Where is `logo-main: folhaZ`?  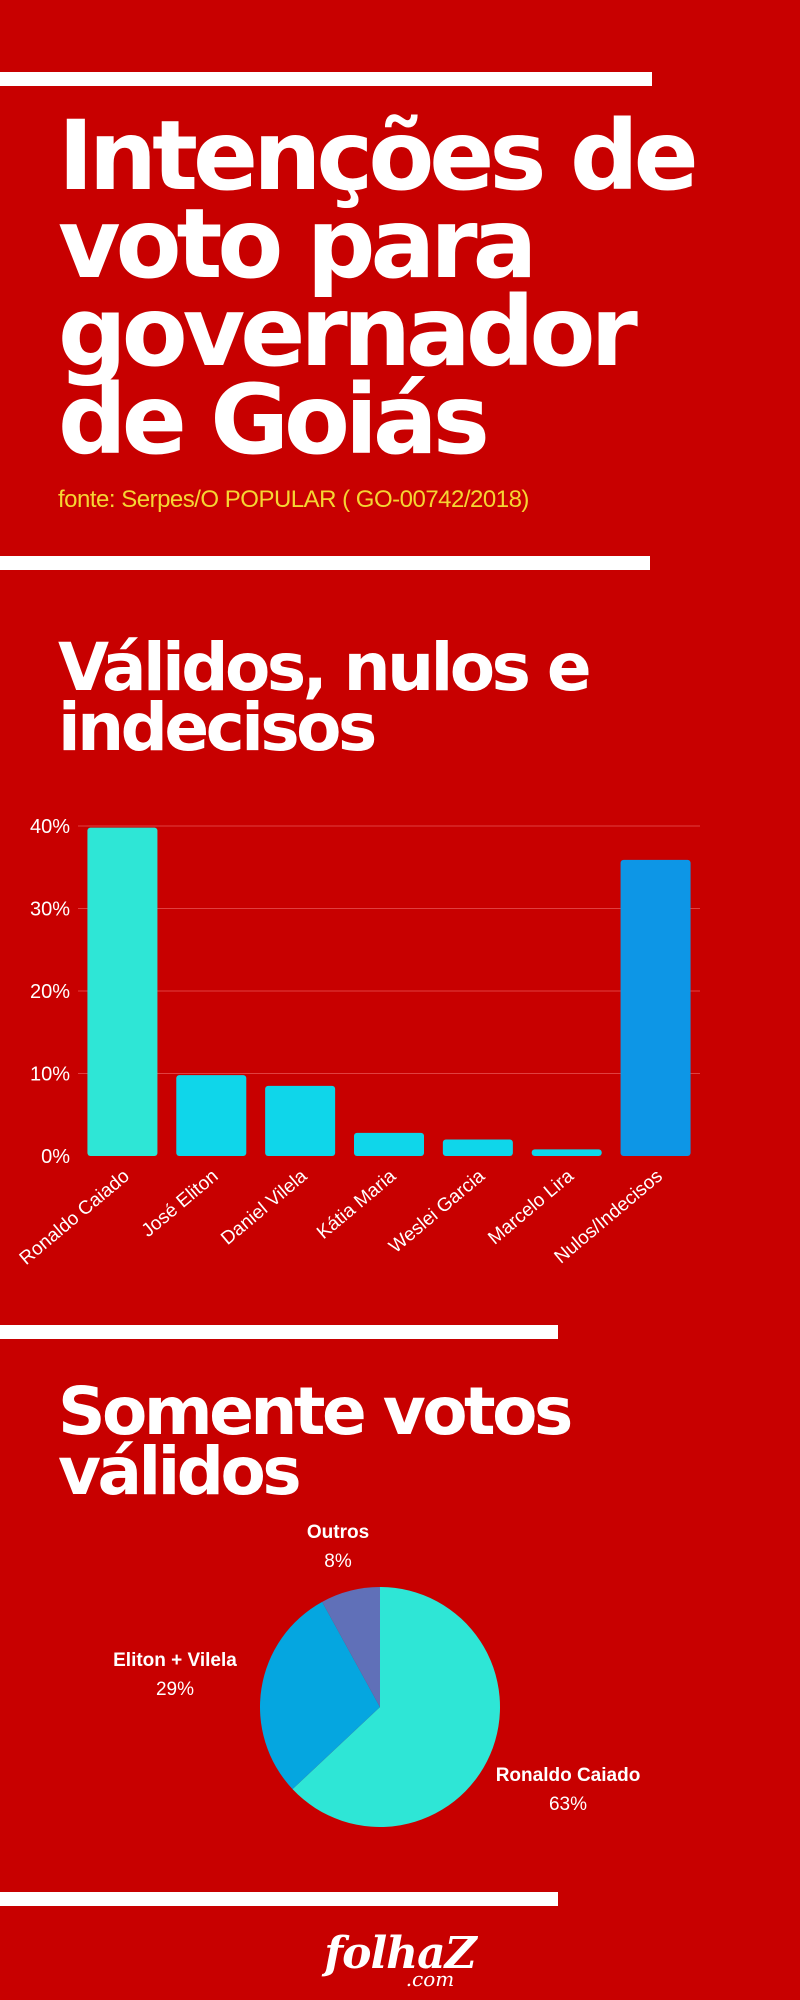
logo-main: folhaZ is located at coordinates (400, 1953).